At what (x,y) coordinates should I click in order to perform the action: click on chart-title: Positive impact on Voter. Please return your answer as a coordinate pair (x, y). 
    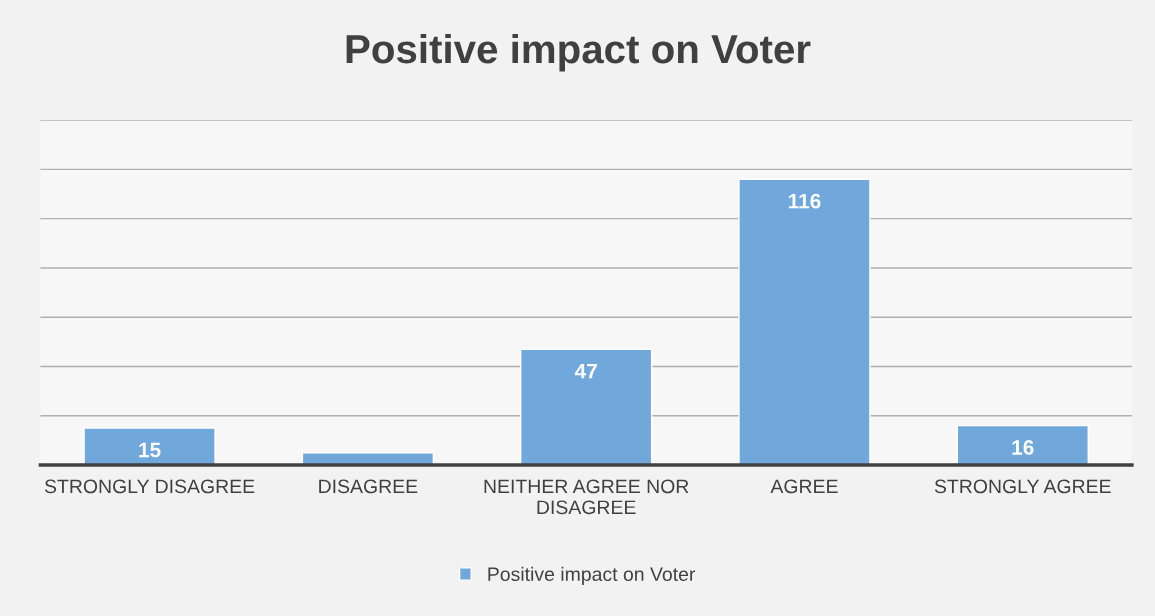
    Looking at the image, I should click on (578, 52).